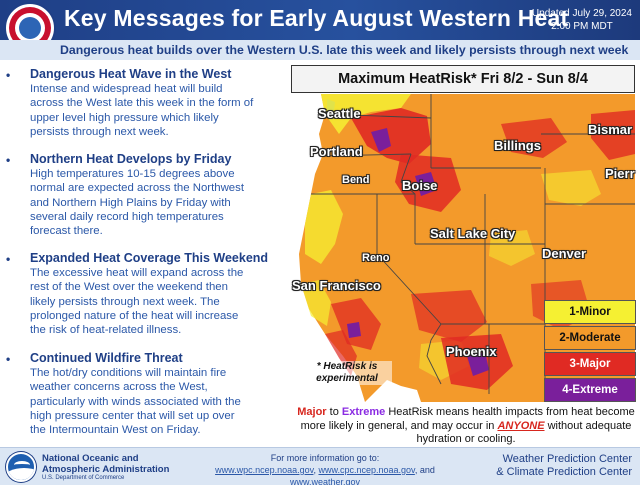 This screenshot has width=640, height=485. Describe the element at coordinates (66, 231) in the screenshot. I see `message-2-line: forecast there.` at that location.